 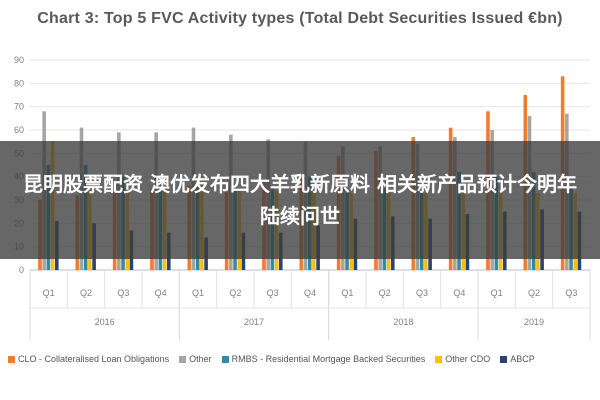 I want to click on group-label: 2018, so click(x=403, y=322).